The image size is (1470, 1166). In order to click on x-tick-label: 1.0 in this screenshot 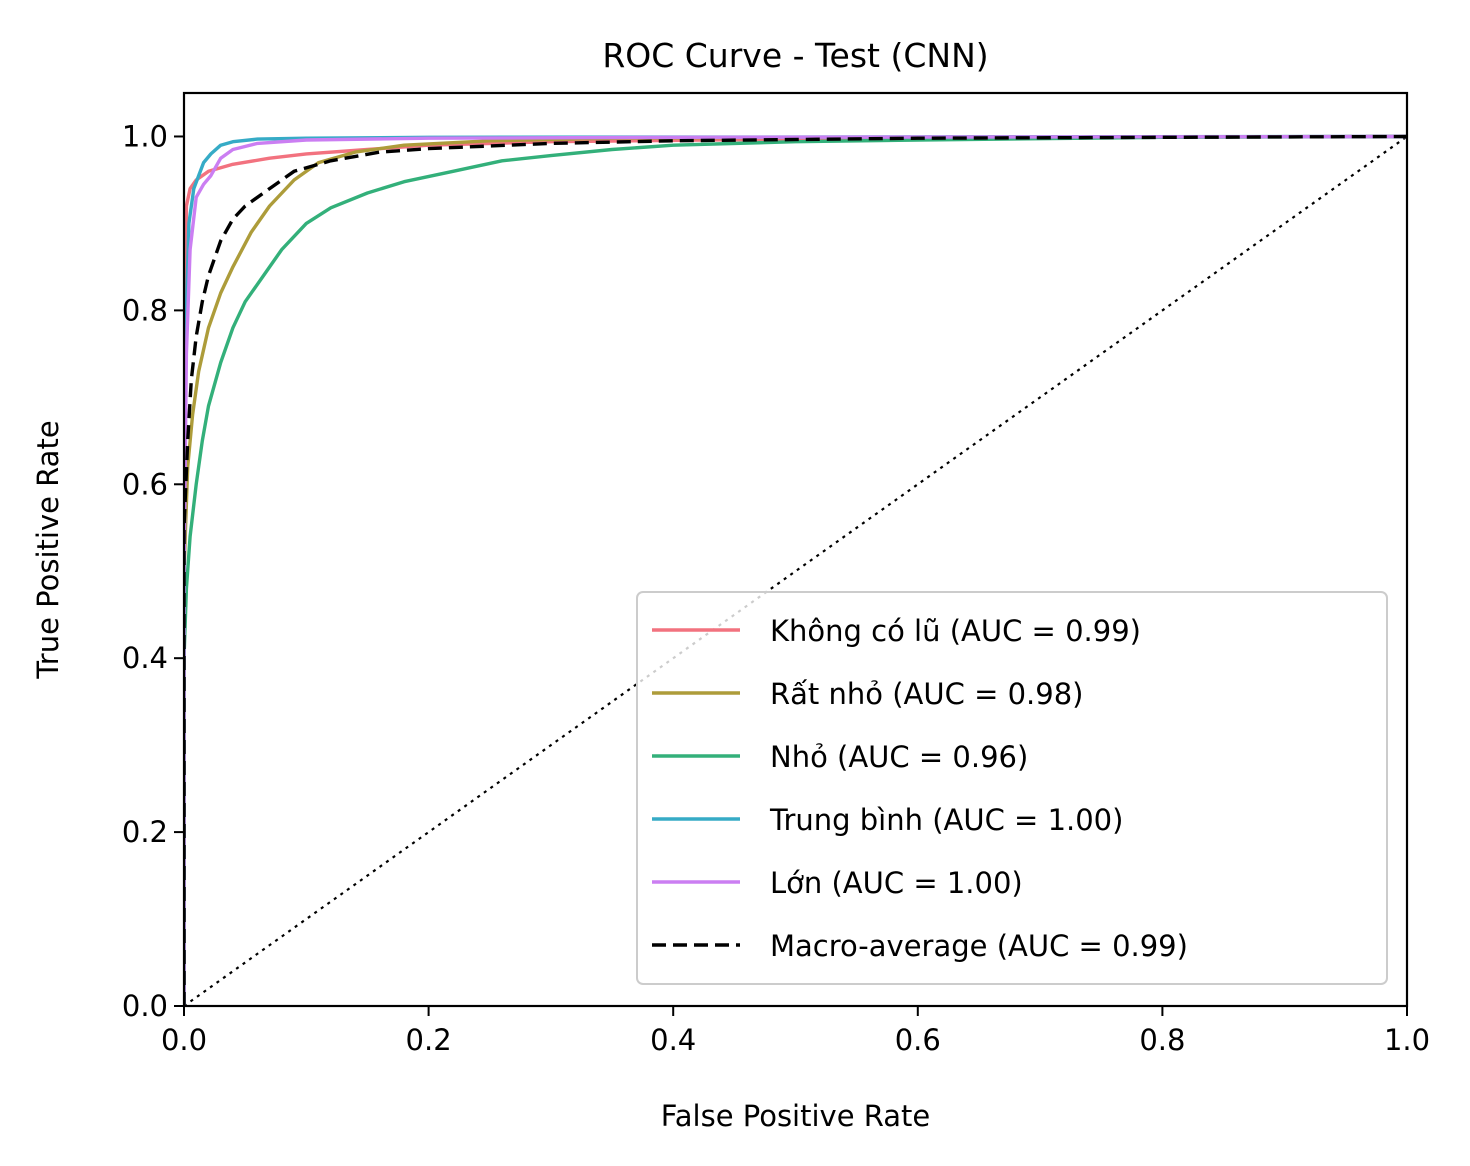, I will do `click(1407, 1040)`.